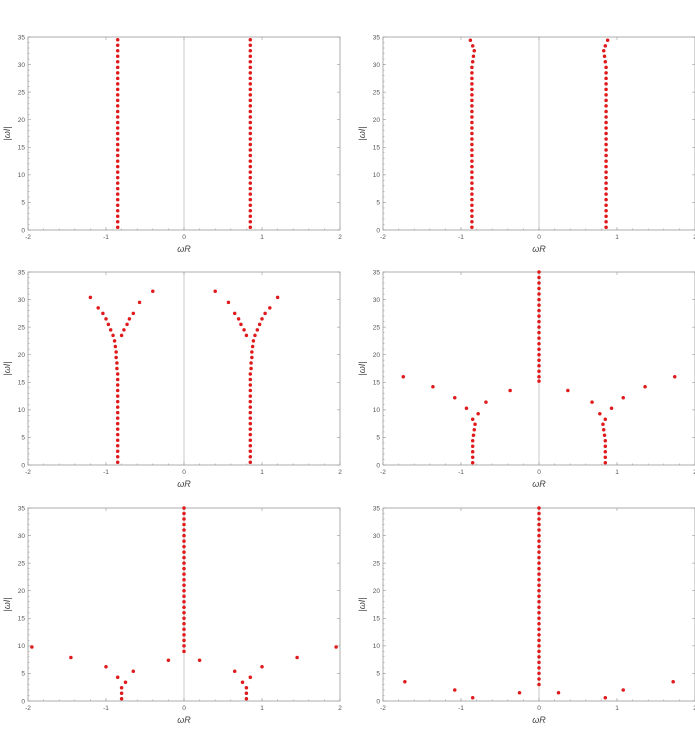 This screenshot has height=741, width=695. What do you see at coordinates (184, 249) in the screenshot?
I see `x-axis-label: ωR` at bounding box center [184, 249].